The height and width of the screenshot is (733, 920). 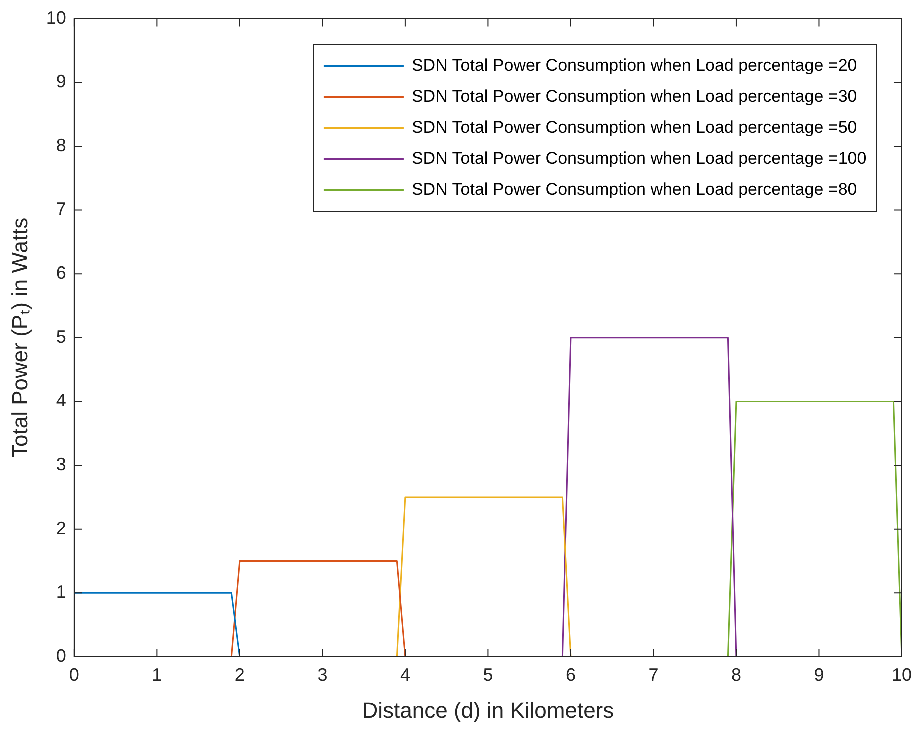 I want to click on x-tick-label: 2, so click(x=239, y=674).